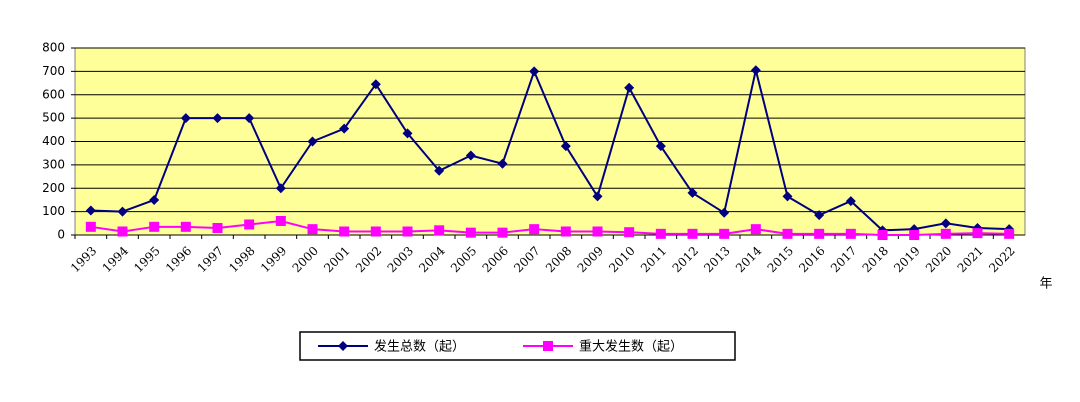  I want to click on x-tick-label: 1998, so click(241, 259).